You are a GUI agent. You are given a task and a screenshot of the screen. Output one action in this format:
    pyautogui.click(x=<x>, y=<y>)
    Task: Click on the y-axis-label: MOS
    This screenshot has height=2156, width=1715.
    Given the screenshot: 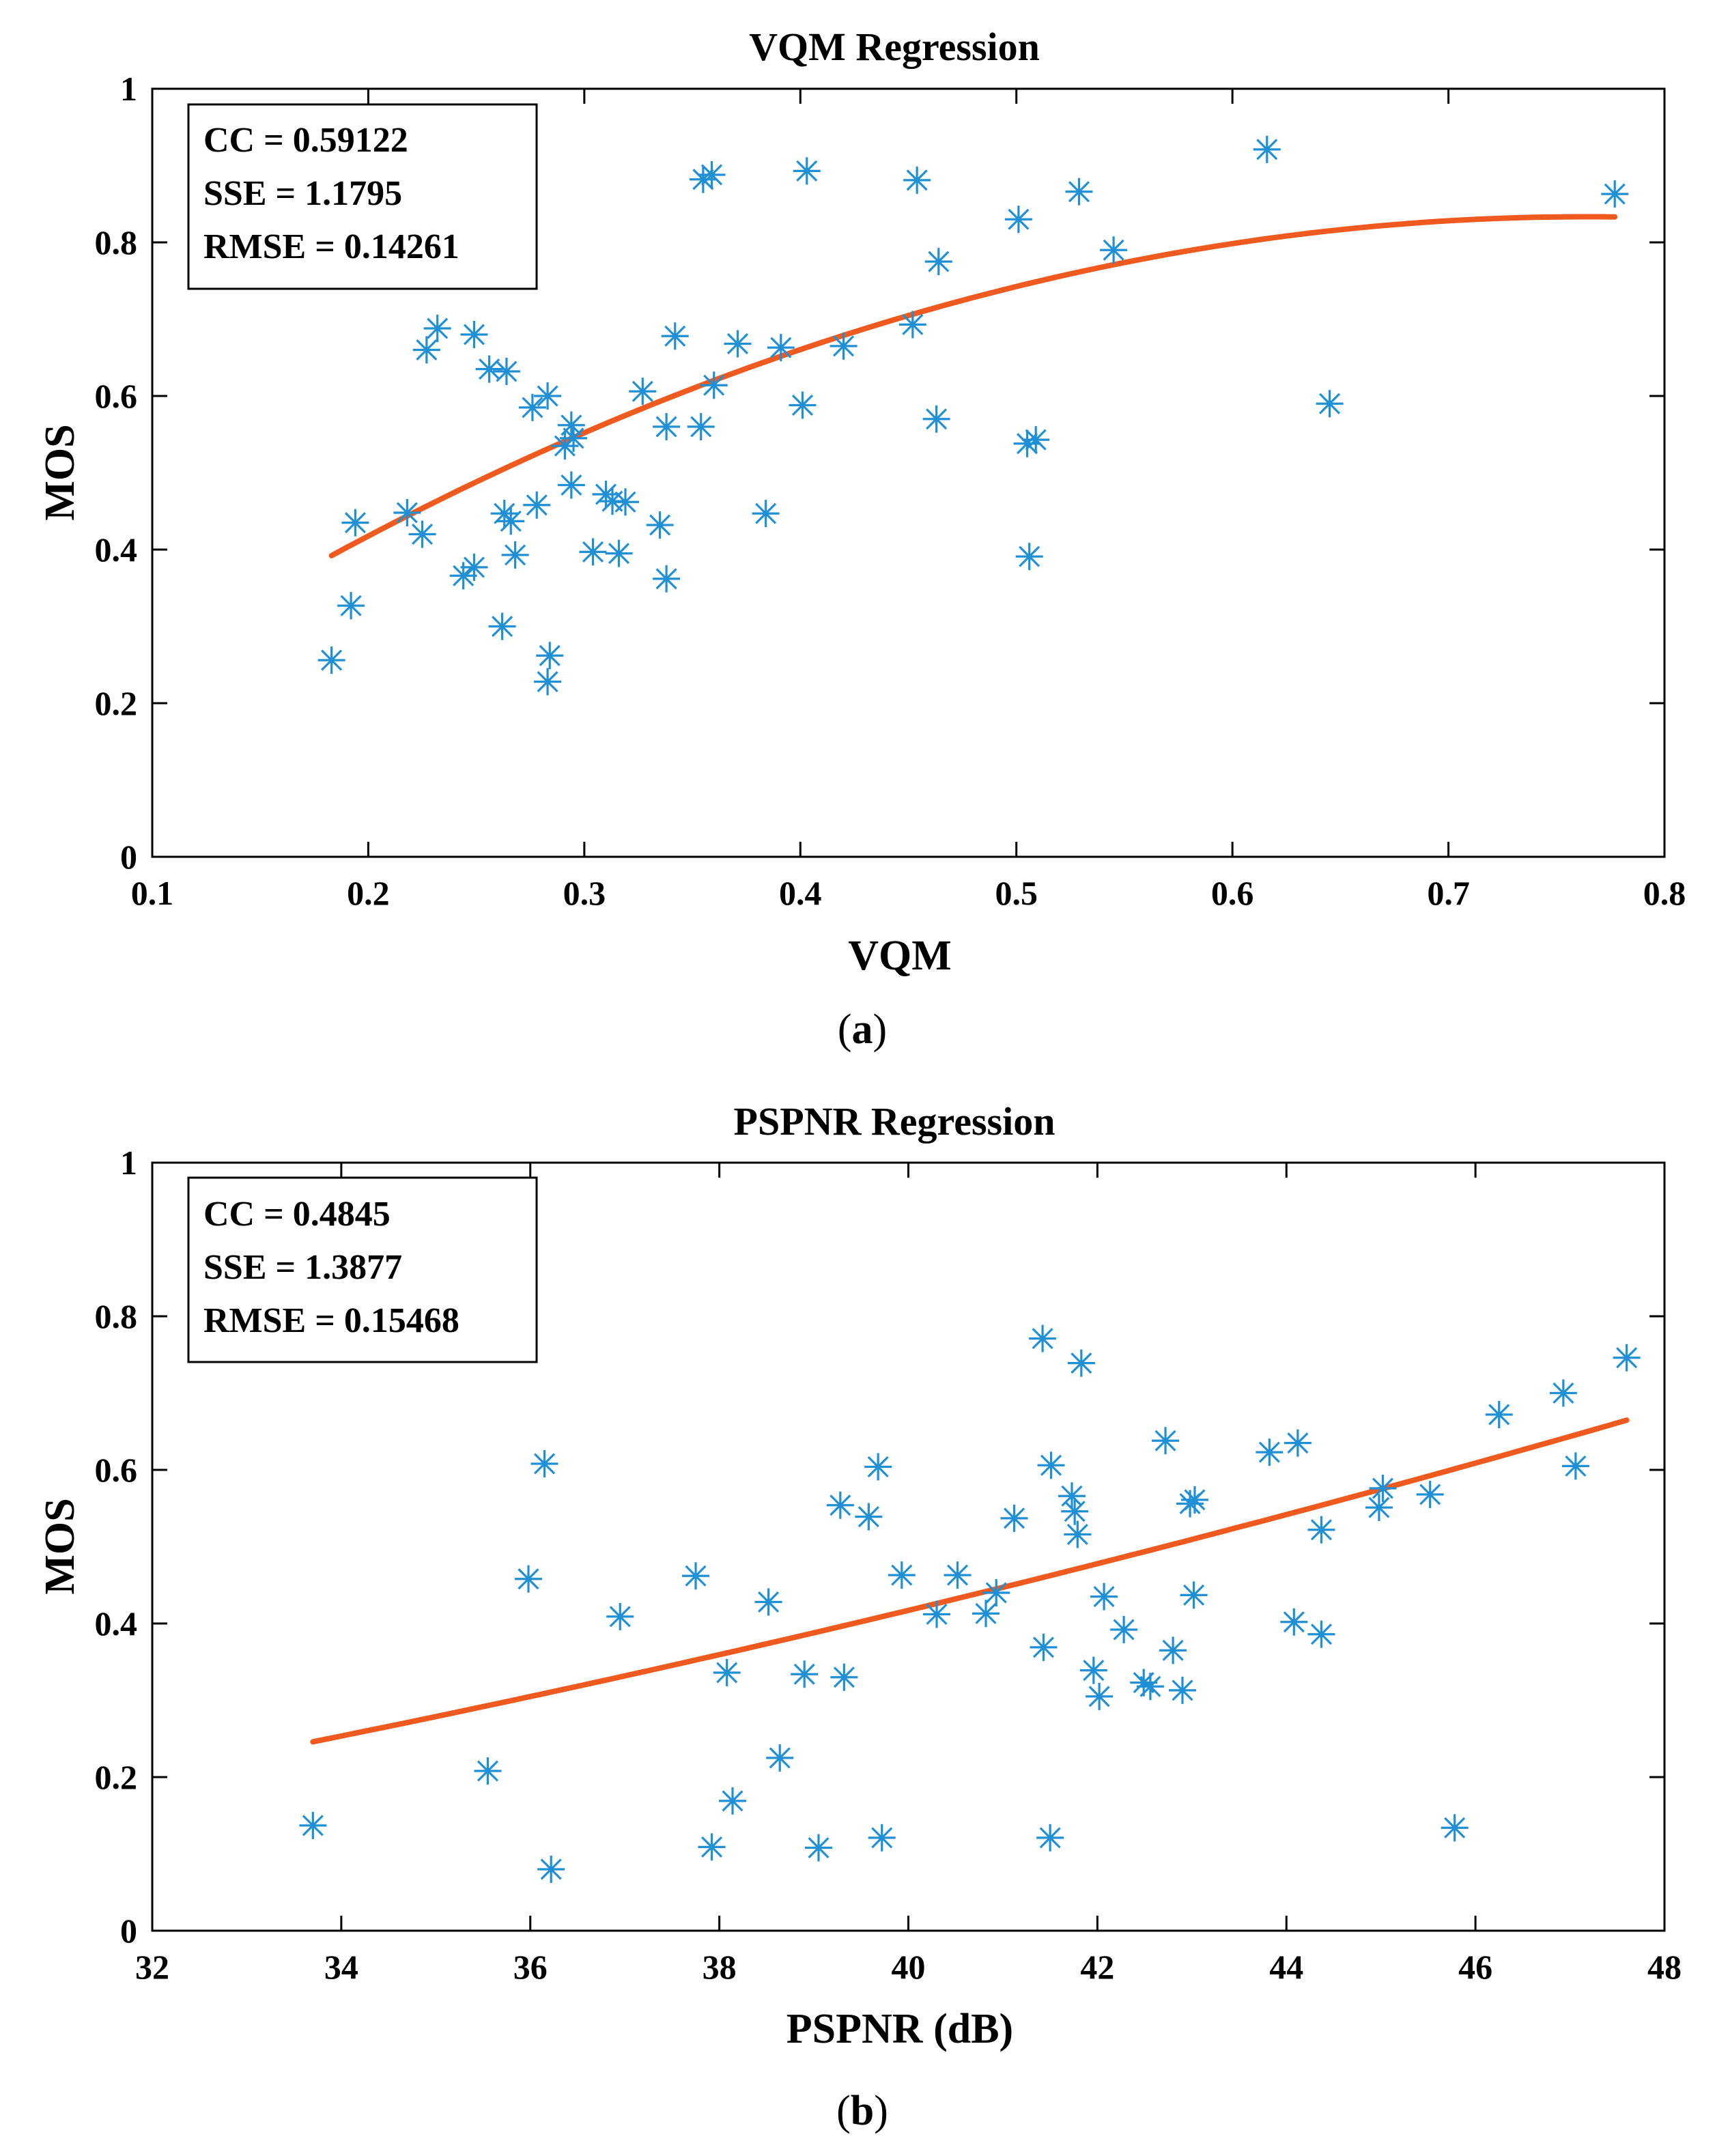 What is the action you would take?
    pyautogui.click(x=60, y=1546)
    